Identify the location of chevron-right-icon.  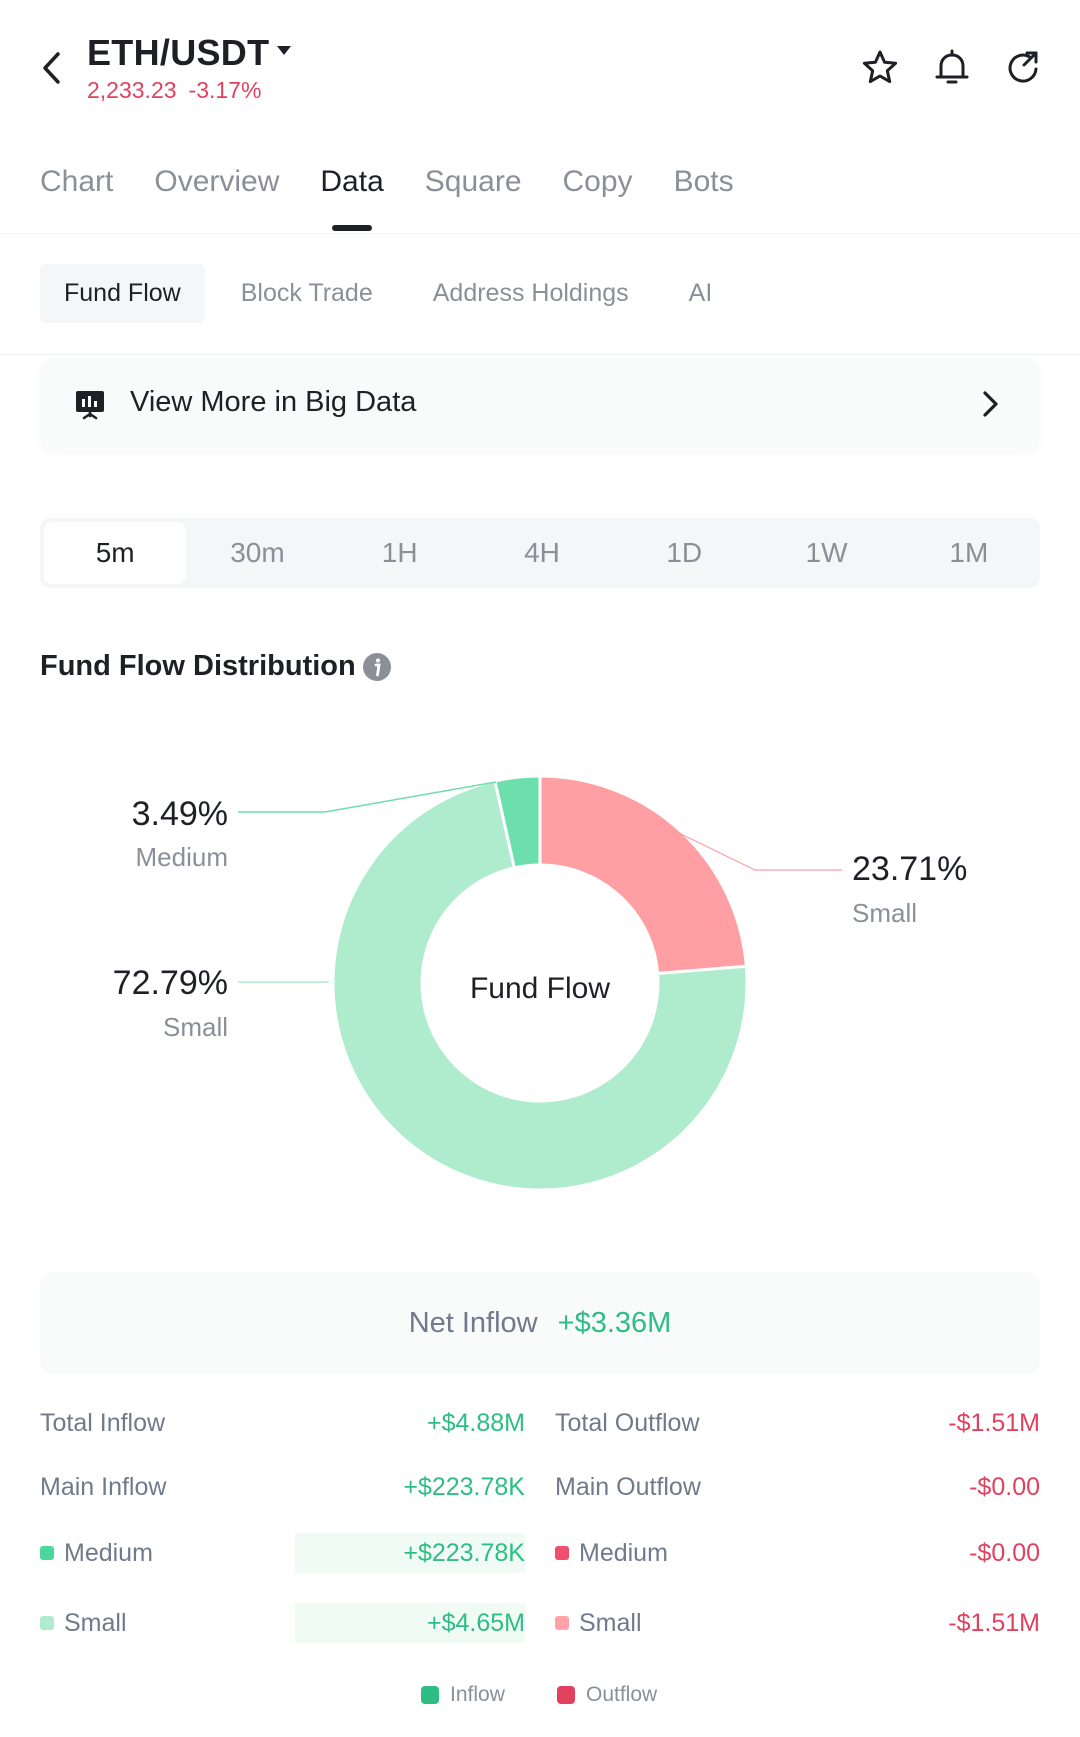
(990, 404).